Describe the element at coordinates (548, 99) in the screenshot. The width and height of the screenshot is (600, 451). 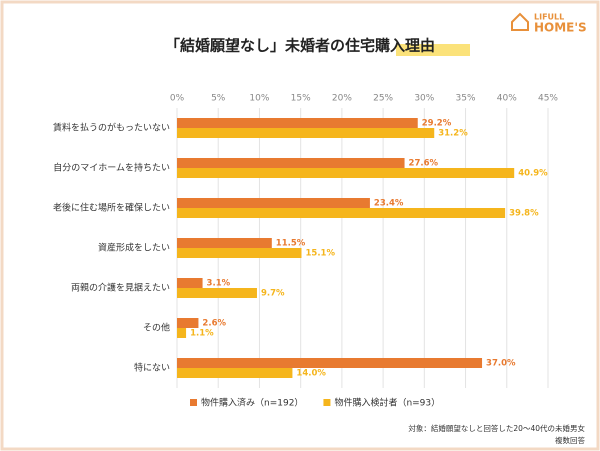
I see `x-tick-label: 45%` at that location.